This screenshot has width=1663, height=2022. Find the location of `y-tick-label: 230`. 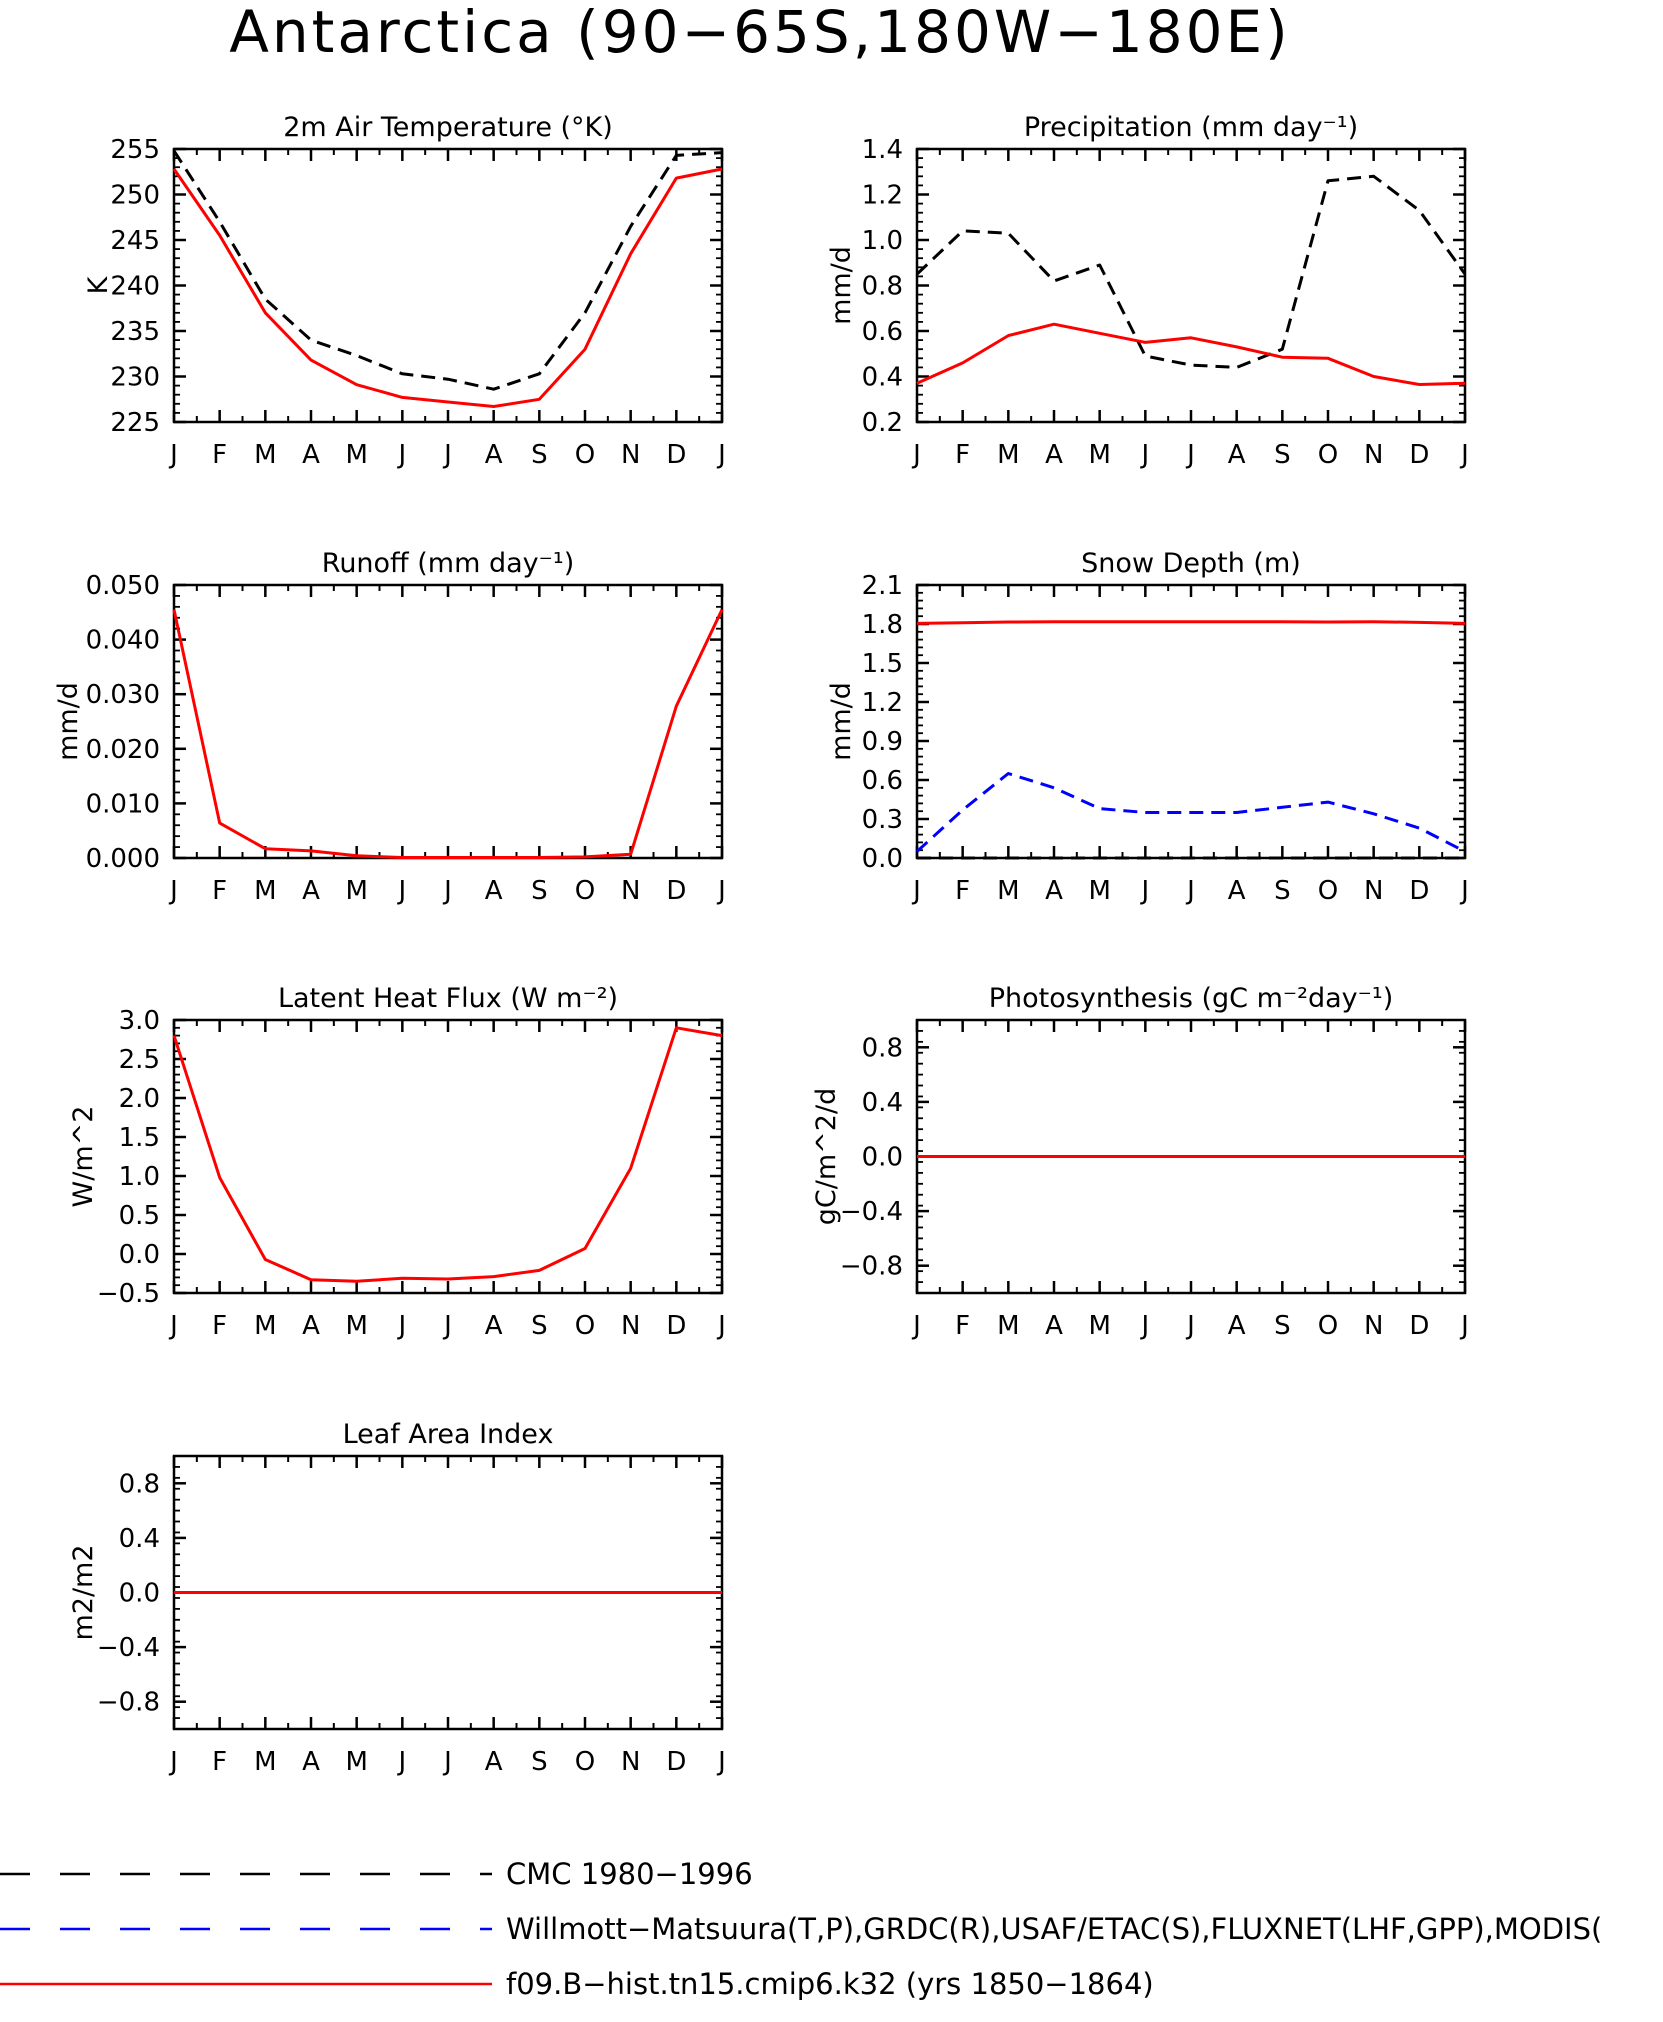

y-tick-label: 230 is located at coordinates (135, 378).